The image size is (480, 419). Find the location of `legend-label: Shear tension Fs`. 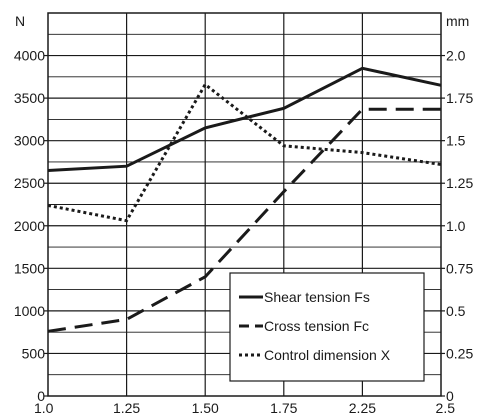

legend-label: Shear tension Fs is located at coordinates (317, 297).